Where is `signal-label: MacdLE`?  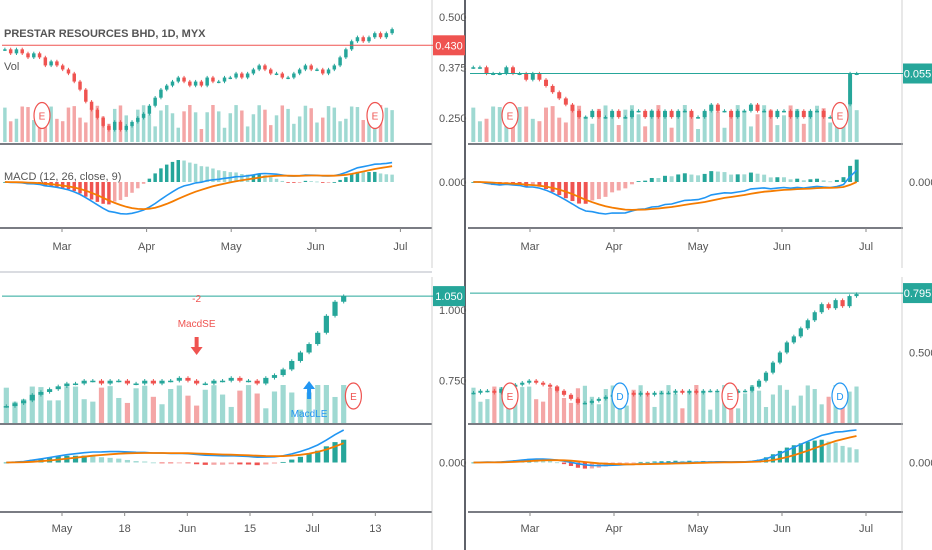
signal-label: MacdLE is located at coordinates (309, 414).